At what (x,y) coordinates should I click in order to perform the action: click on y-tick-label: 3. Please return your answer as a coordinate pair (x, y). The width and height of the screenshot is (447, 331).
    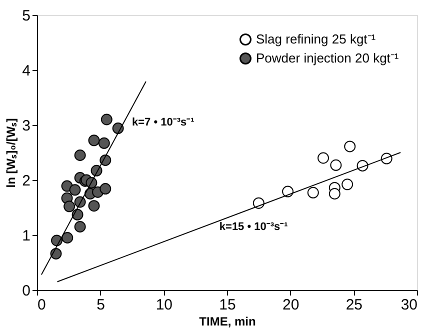
    Looking at the image, I should click on (26, 126).